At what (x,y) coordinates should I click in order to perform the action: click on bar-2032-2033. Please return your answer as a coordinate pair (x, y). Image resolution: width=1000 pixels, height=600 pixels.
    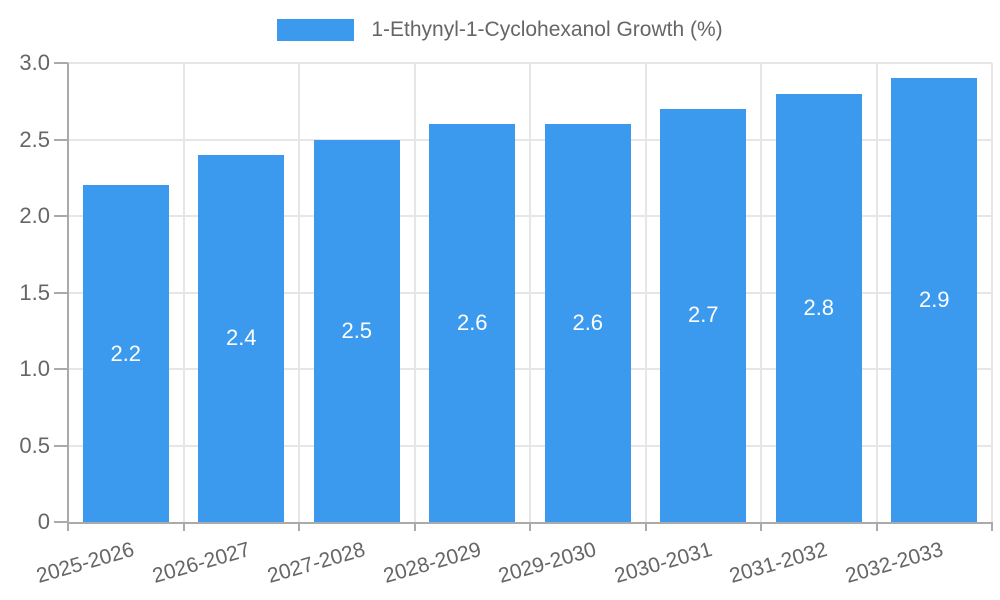
    Looking at the image, I should click on (934, 300).